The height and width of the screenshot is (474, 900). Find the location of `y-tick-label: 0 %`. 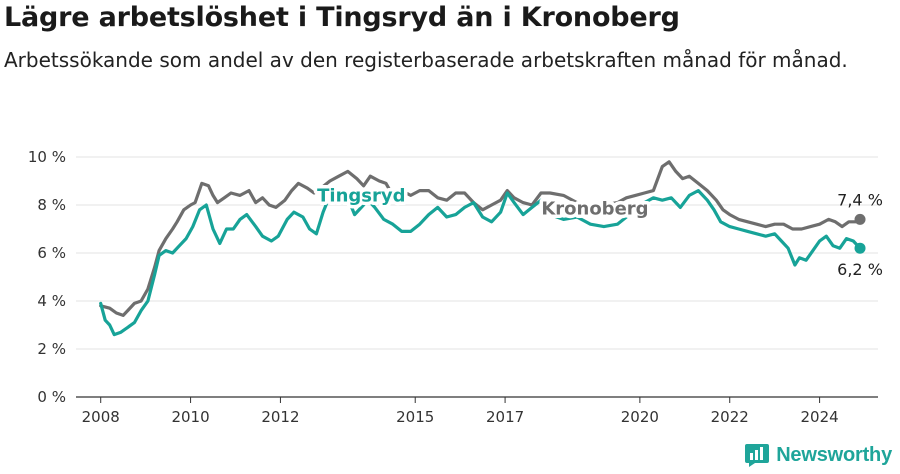

y-tick-label: 0 % is located at coordinates (51, 397).